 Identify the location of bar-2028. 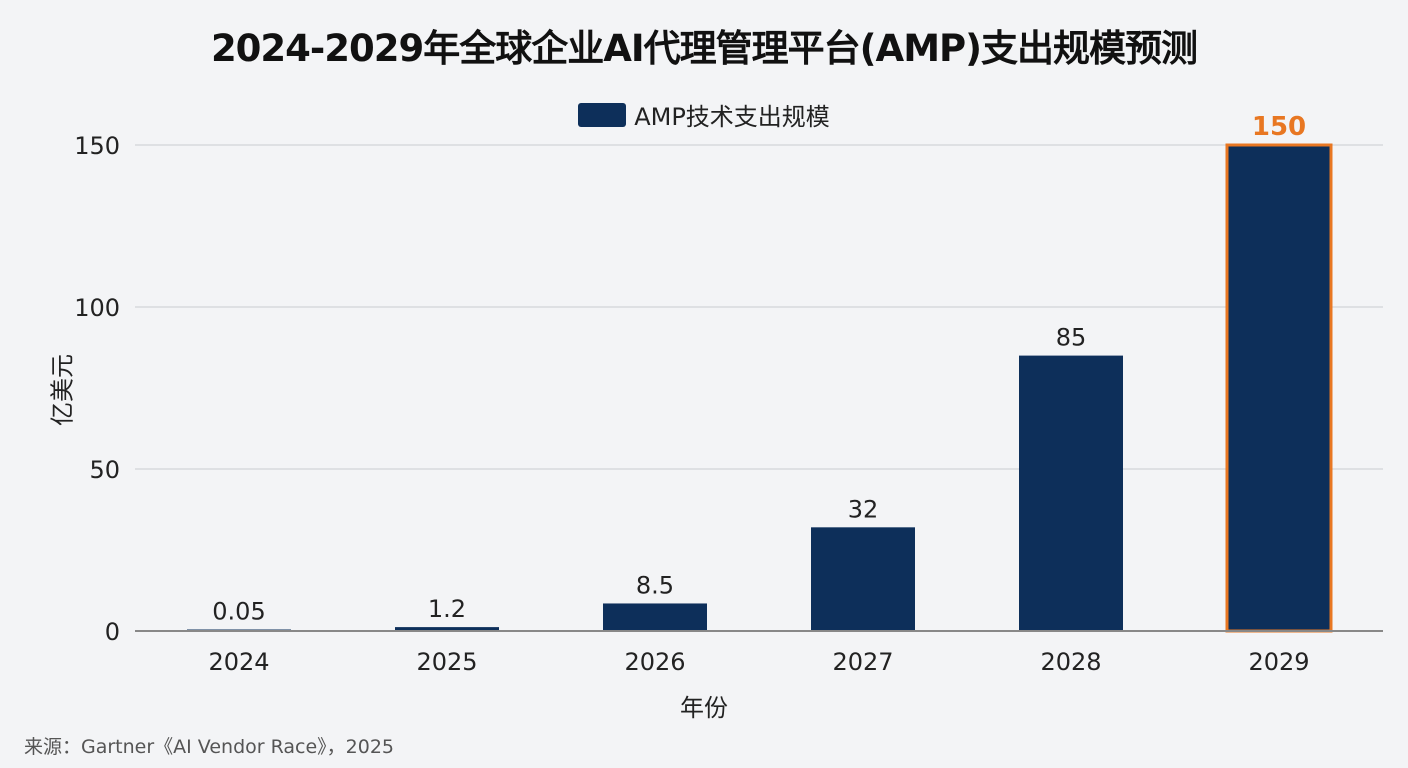
(1071, 493).